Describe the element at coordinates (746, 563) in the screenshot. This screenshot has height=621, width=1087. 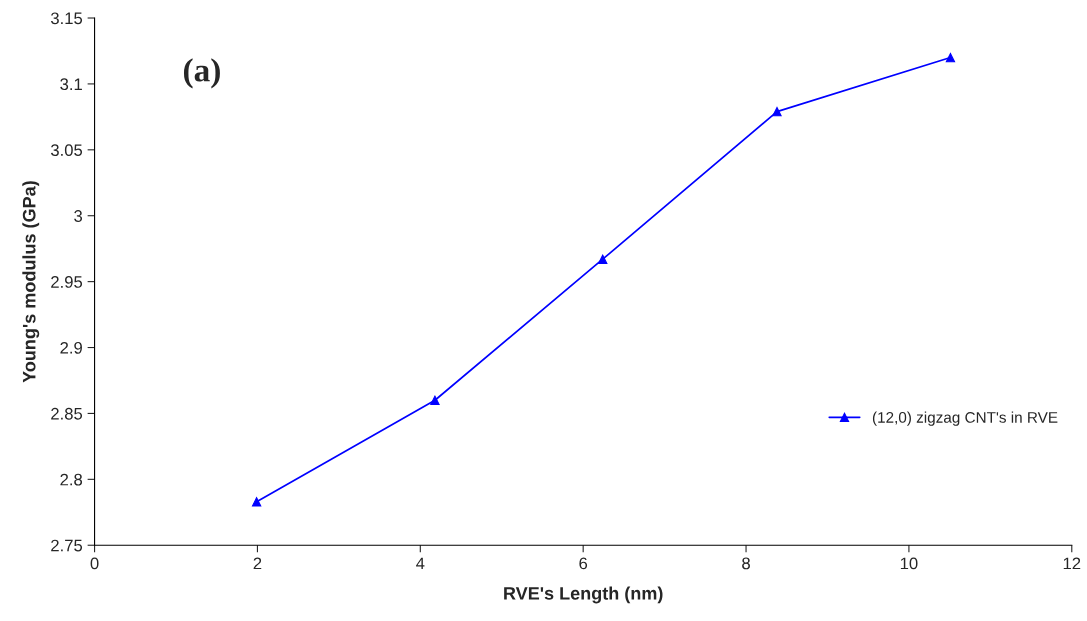
I see `x-tick-label: 8` at that location.